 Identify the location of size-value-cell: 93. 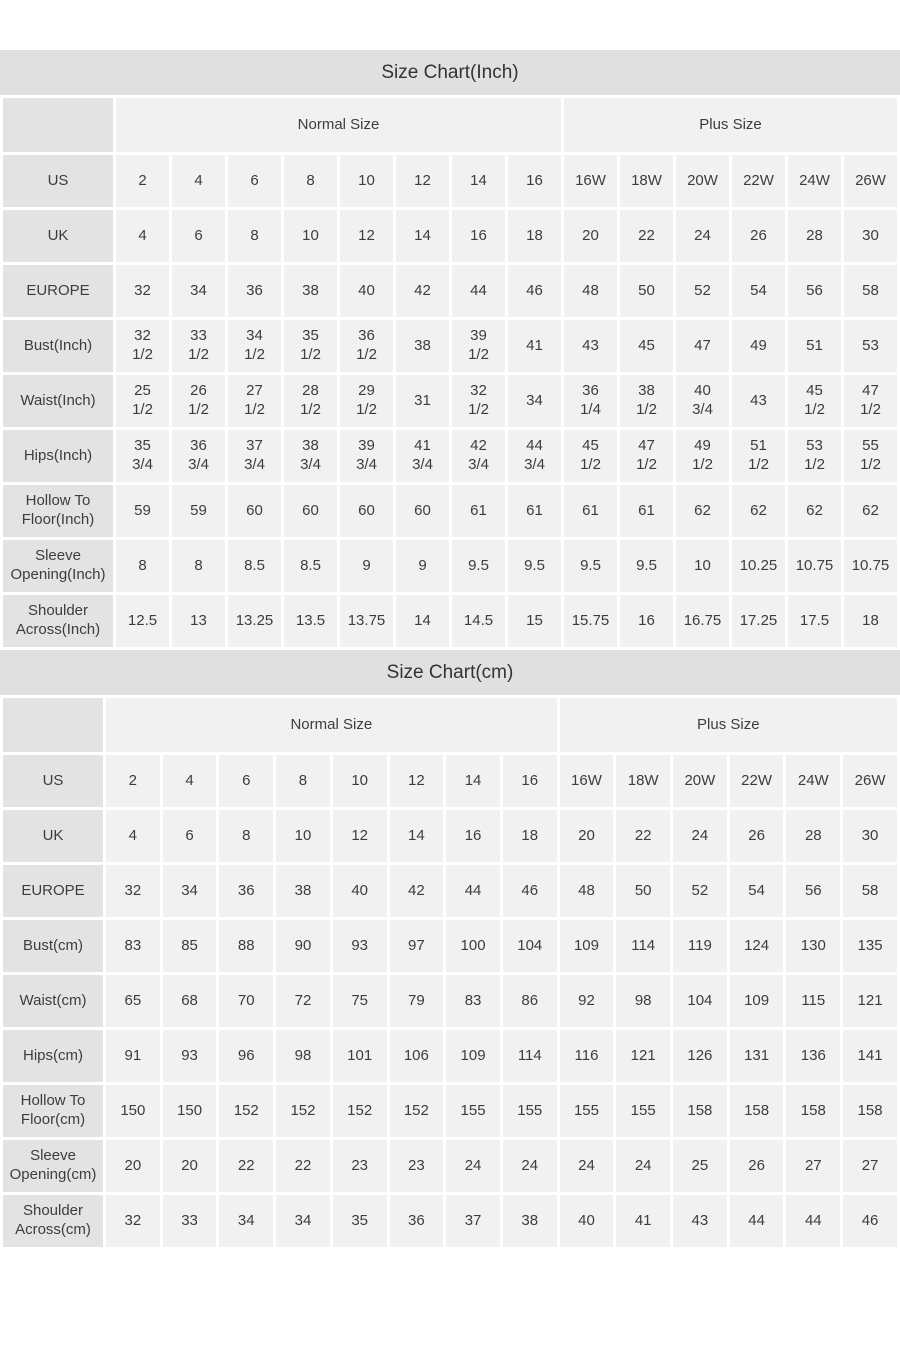
(359, 946).